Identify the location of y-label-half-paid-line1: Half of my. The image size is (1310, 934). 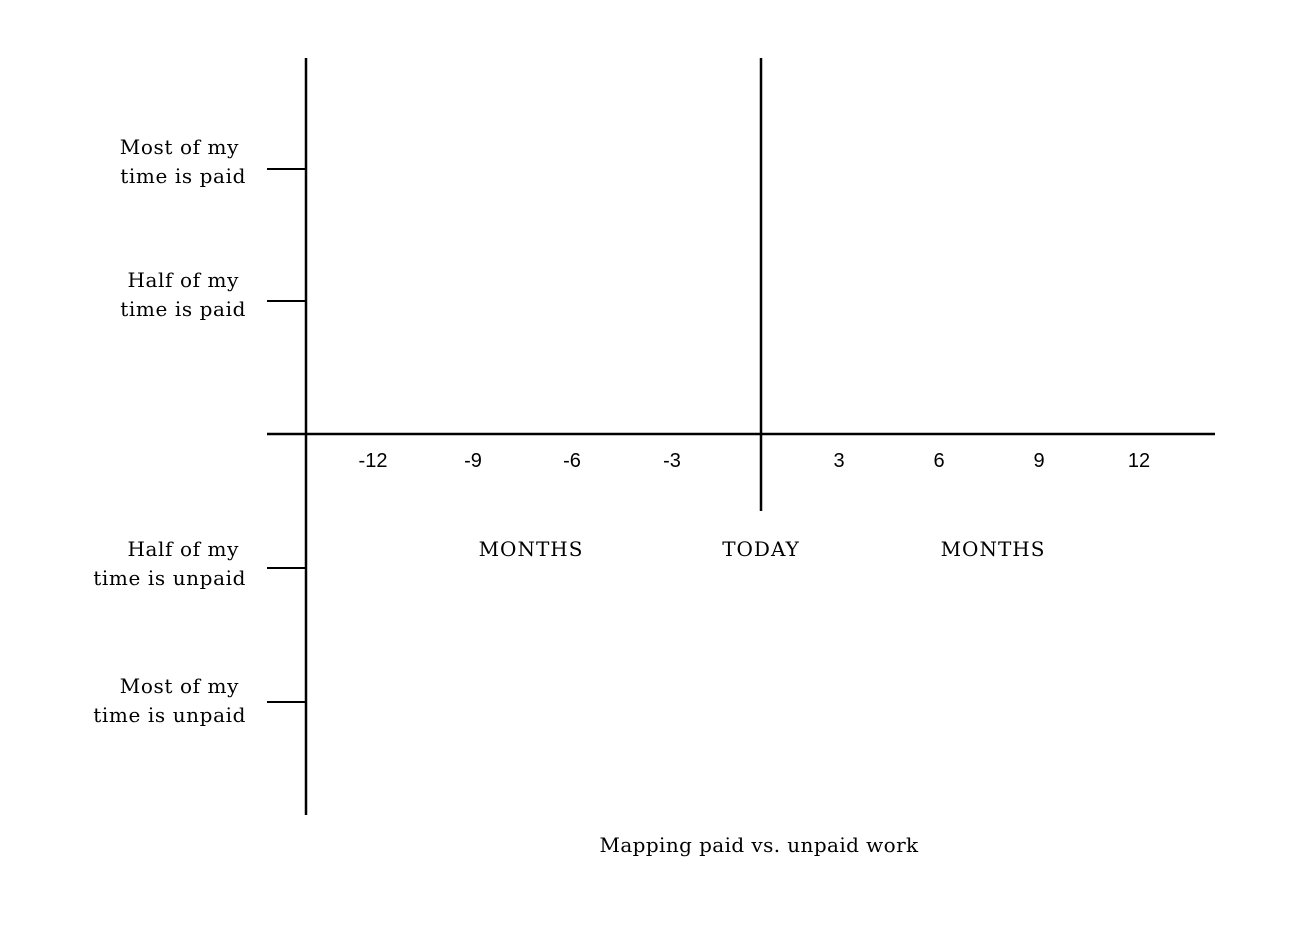
(183, 280).